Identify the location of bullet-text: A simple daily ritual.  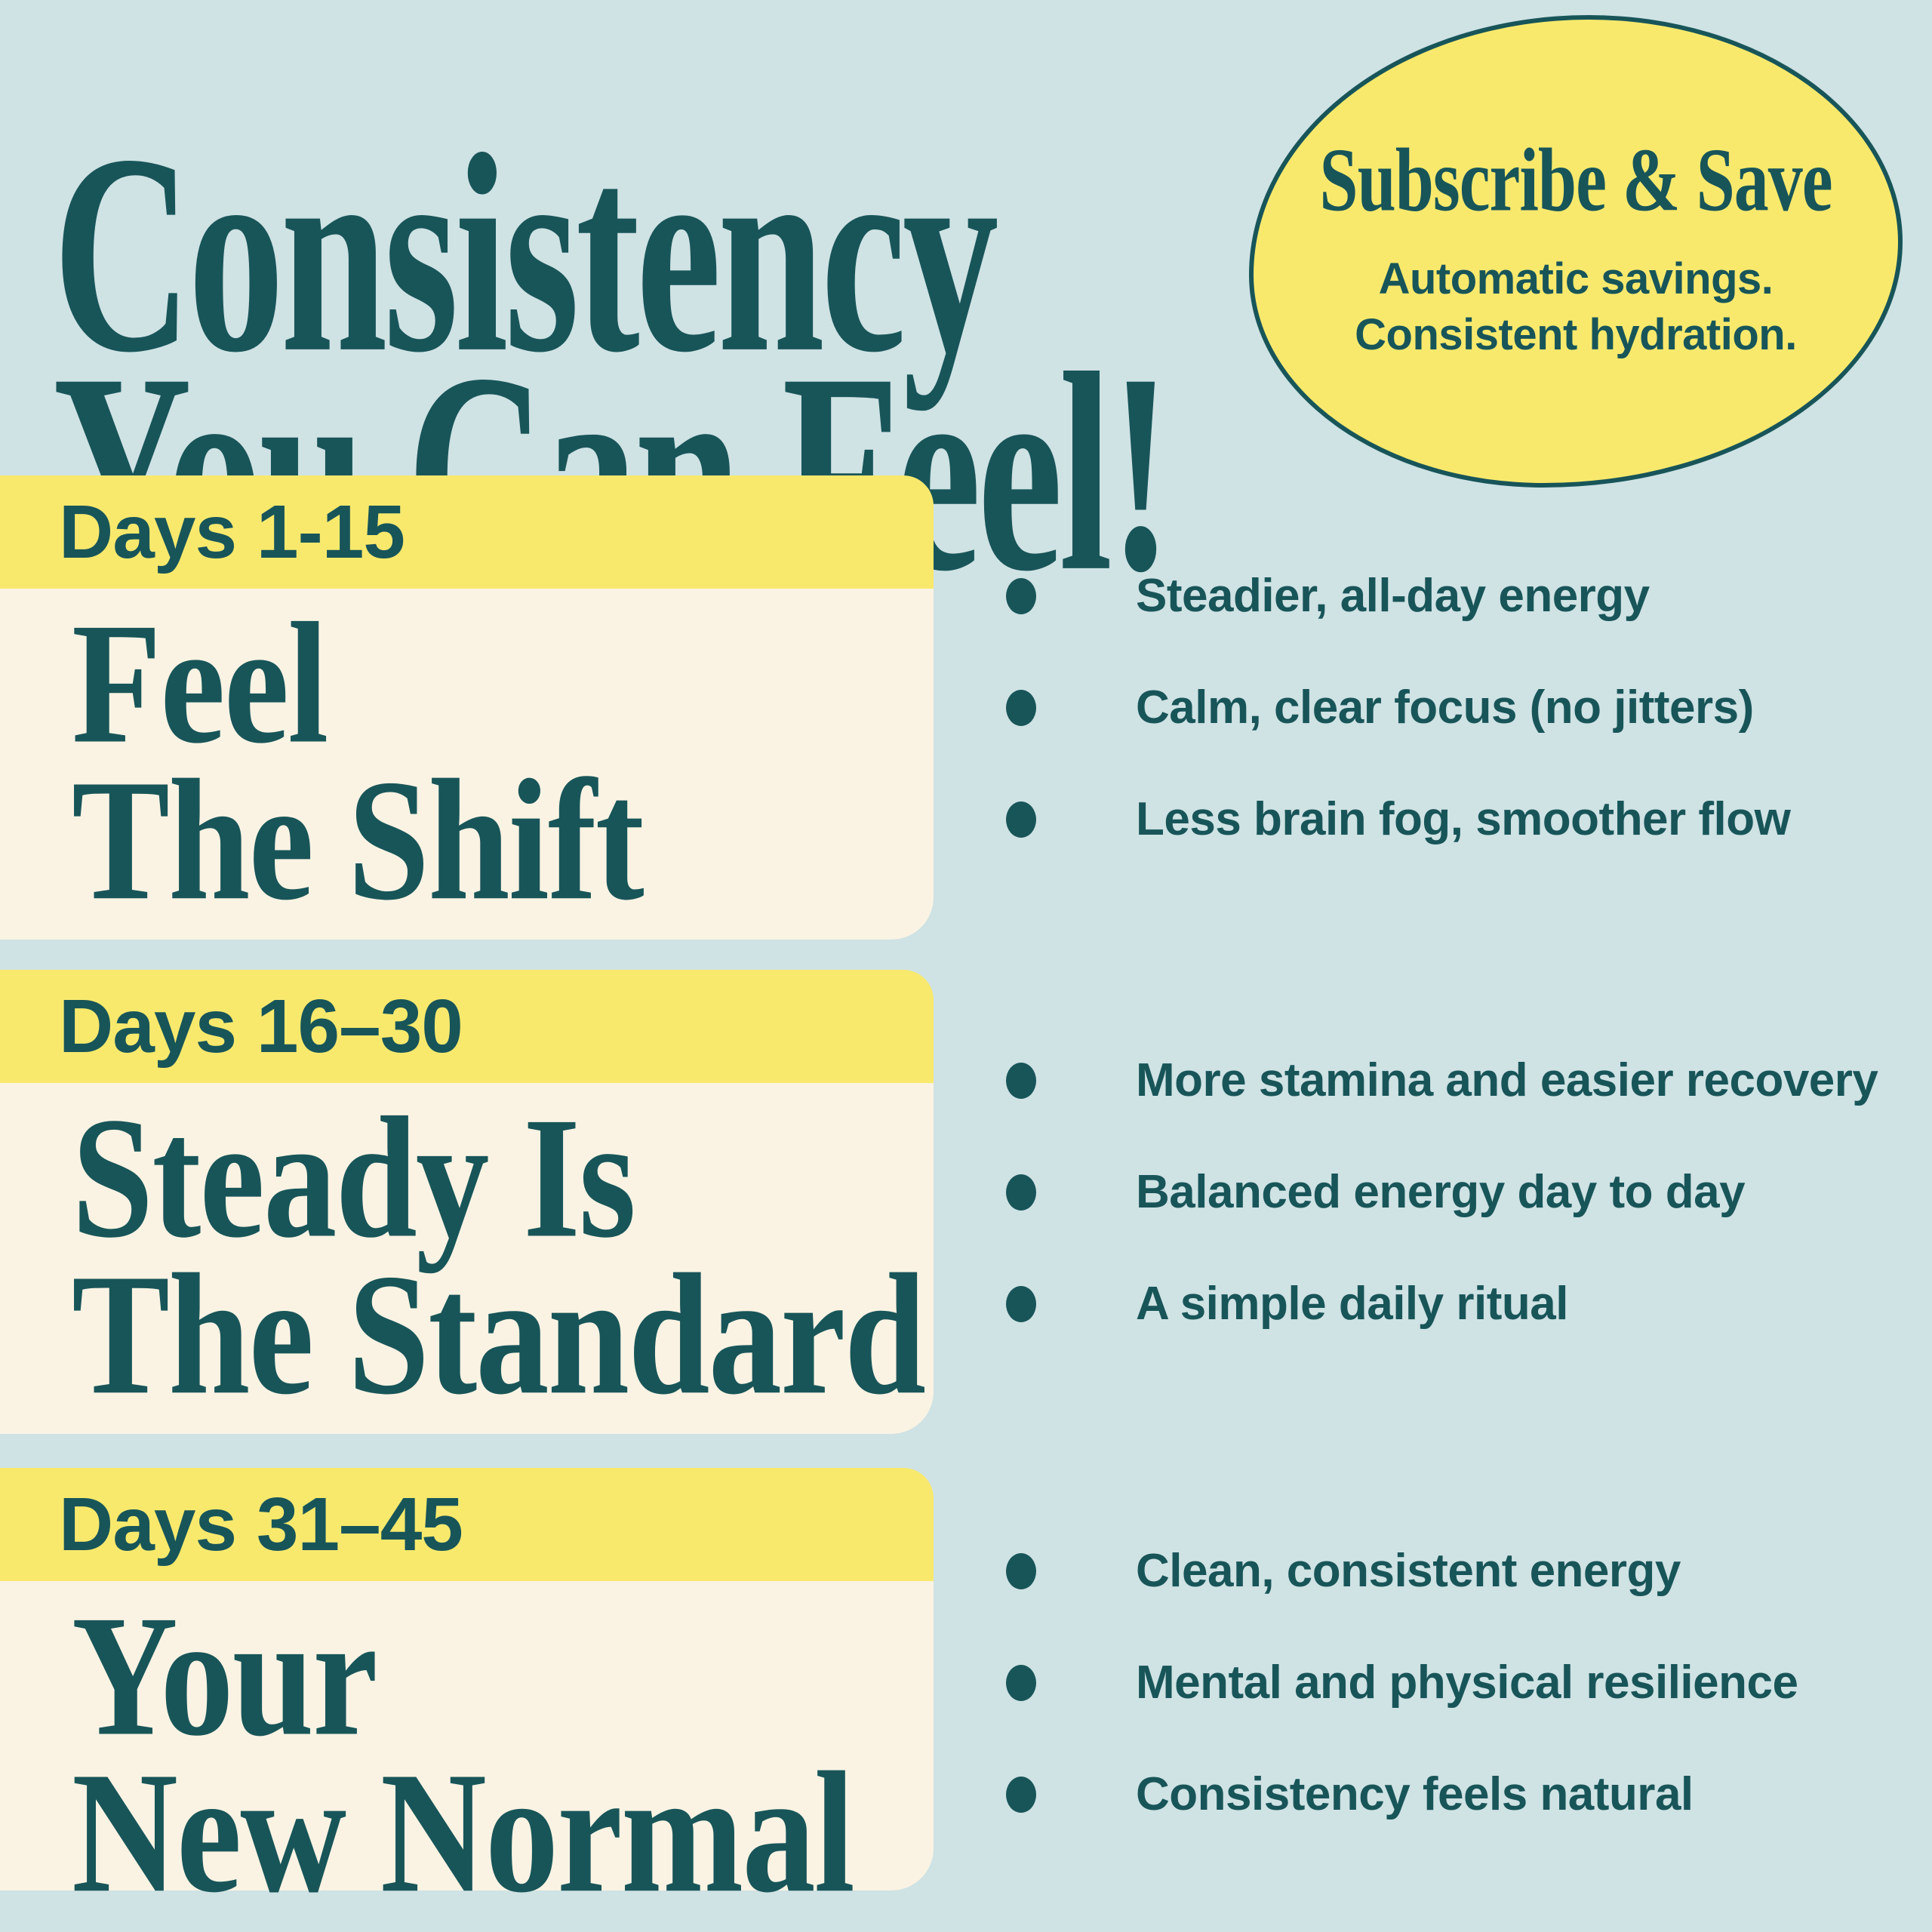
(1352, 1304).